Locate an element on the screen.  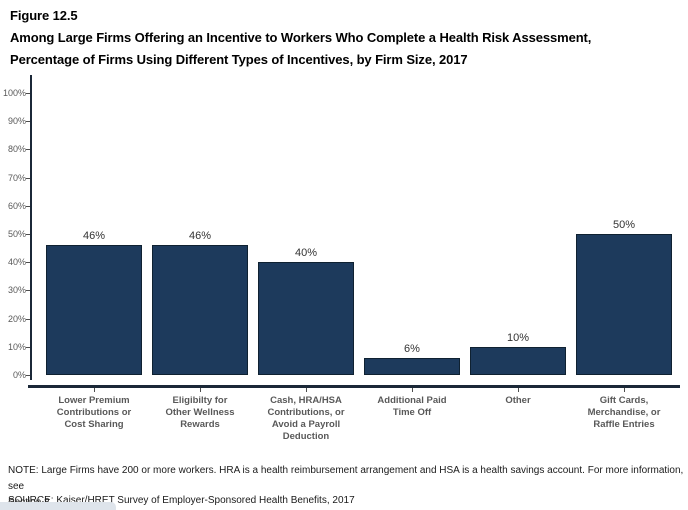
y-axis-line is located at coordinates (31, 227).